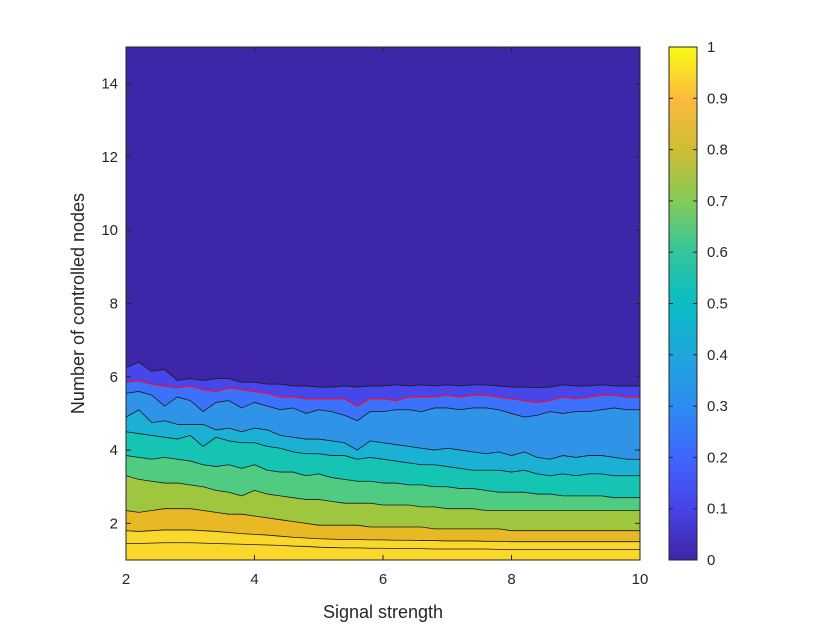 The height and width of the screenshot is (630, 840). Describe the element at coordinates (383, 612) in the screenshot. I see `x-axis-label: Signal strength` at that location.